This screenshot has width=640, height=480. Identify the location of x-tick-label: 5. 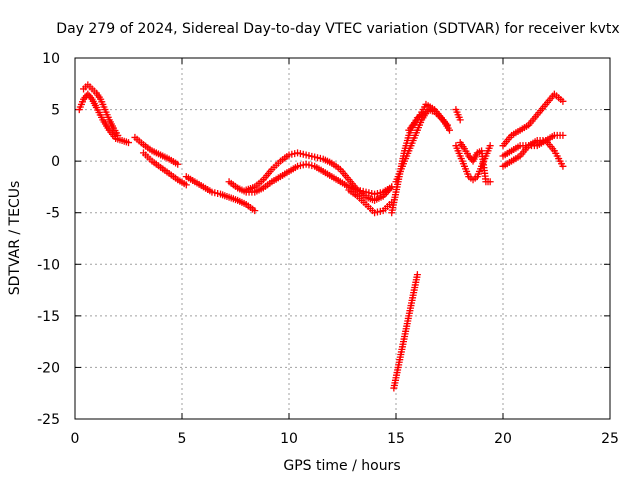
(182, 439).